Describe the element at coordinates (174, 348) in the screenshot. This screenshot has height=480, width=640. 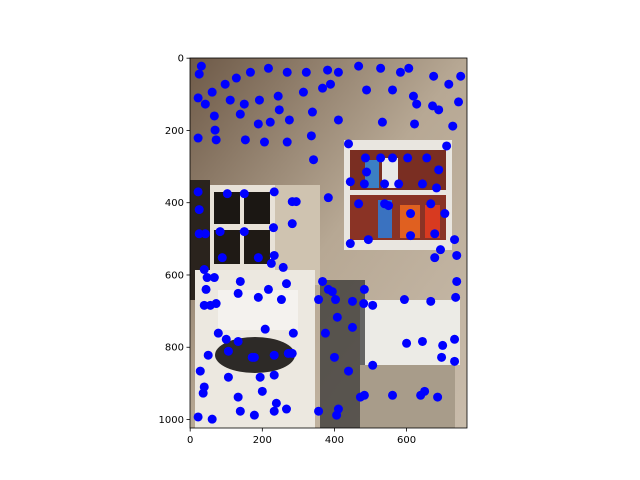
I see `y-tick-label: 800` at that location.